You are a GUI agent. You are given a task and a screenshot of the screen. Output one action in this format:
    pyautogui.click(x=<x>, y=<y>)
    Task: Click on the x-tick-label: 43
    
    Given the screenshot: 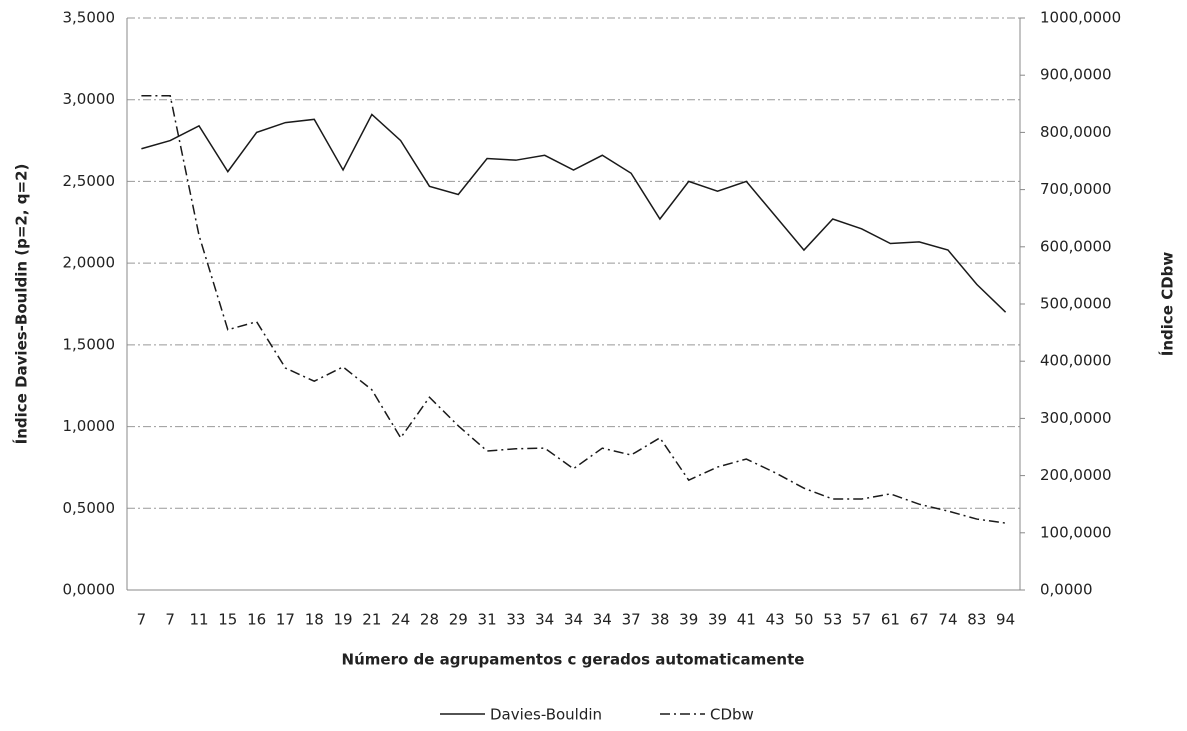 What is the action you would take?
    pyautogui.click(x=775, y=620)
    